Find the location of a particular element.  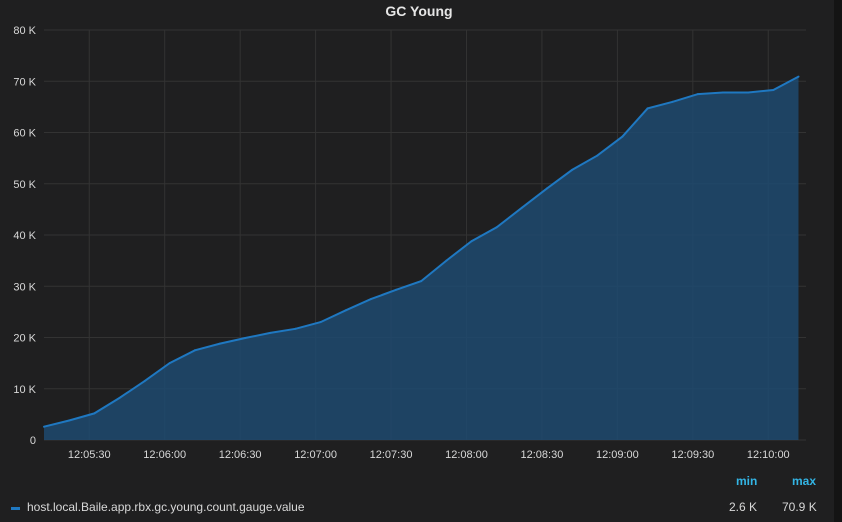

y-tick-label: 60 K is located at coordinates (24, 134).